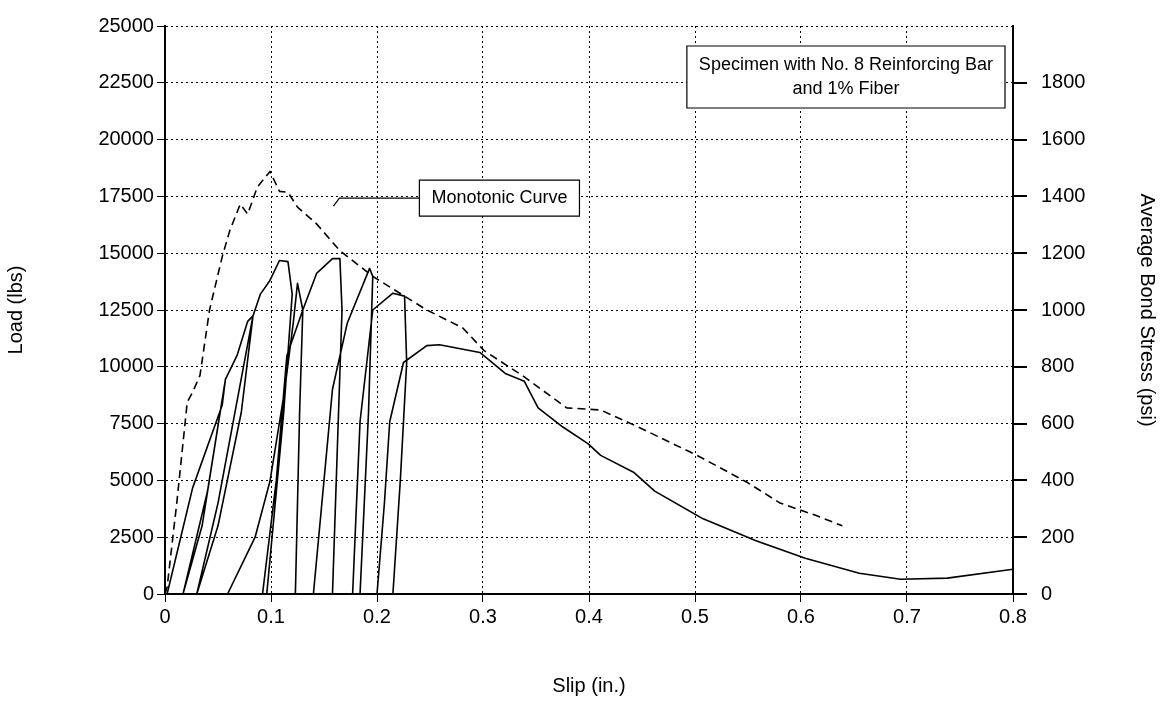 The height and width of the screenshot is (702, 1163). Describe the element at coordinates (907, 615) in the screenshot. I see `x-tick-label: 0.7` at that location.